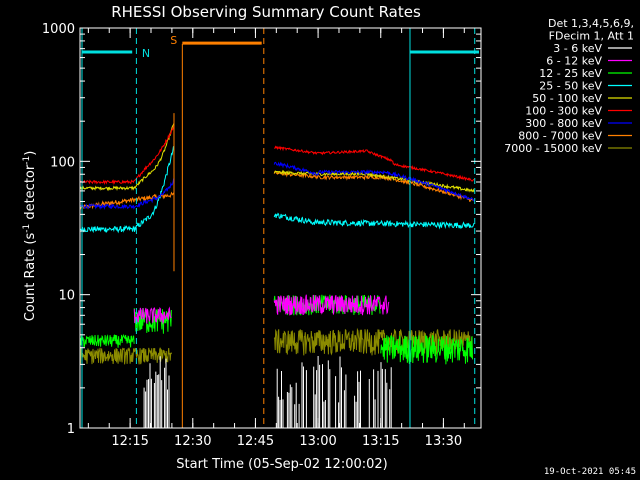 The image size is (640, 480). I want to click on y-tick-label: 10, so click(66, 296).